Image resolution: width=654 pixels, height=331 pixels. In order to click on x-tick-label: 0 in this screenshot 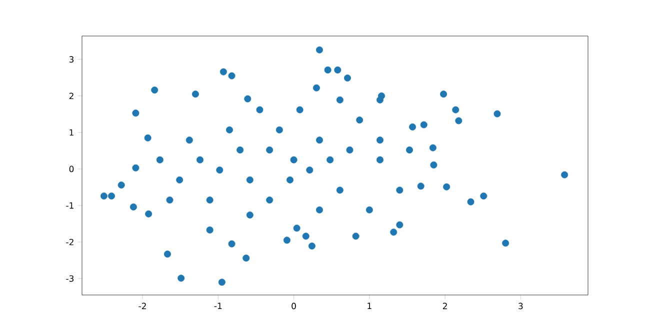, I will do `click(294, 306)`.